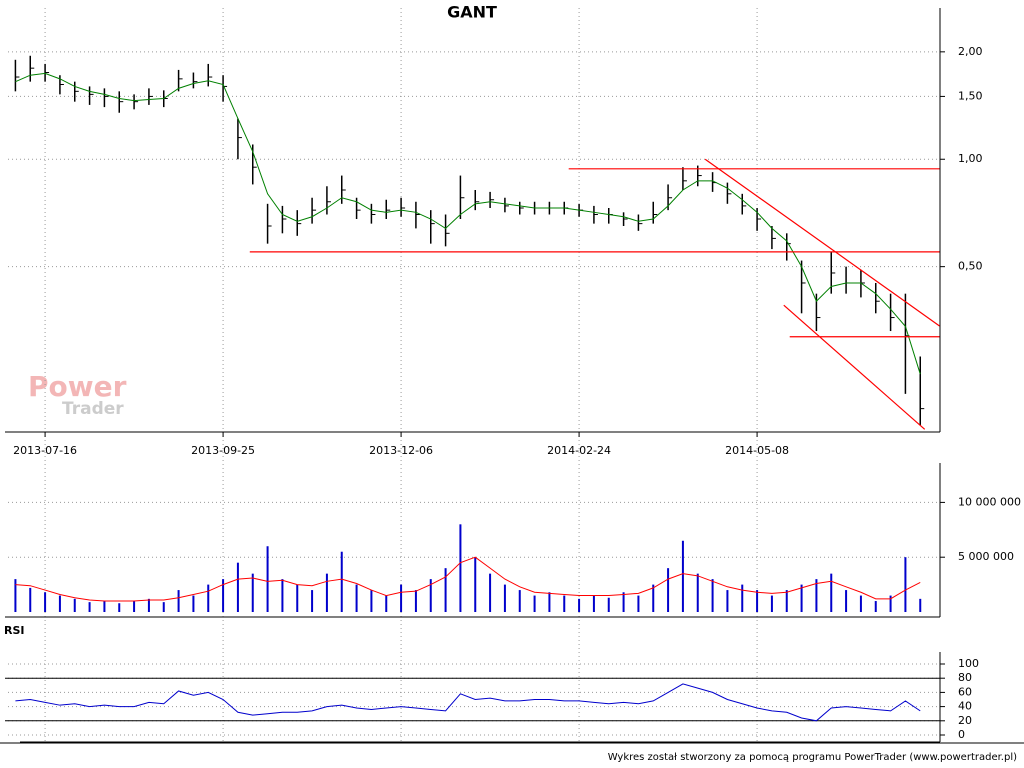 The image size is (1024, 768). What do you see at coordinates (965, 720) in the screenshot?
I see `y-tick-label: 20` at bounding box center [965, 720].